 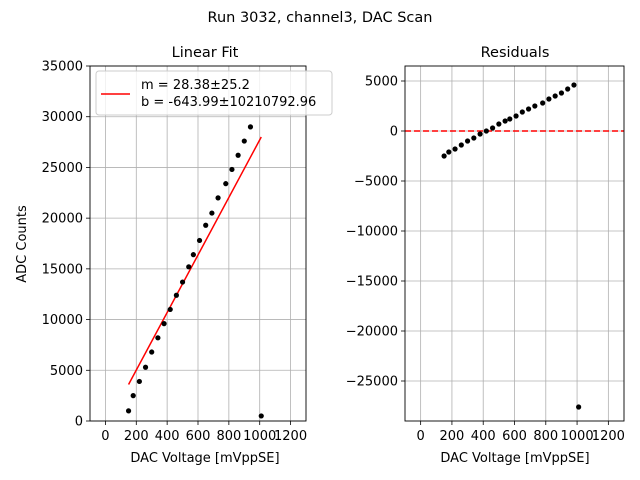 I want to click on linear-fit-line-group, so click(x=194, y=260).